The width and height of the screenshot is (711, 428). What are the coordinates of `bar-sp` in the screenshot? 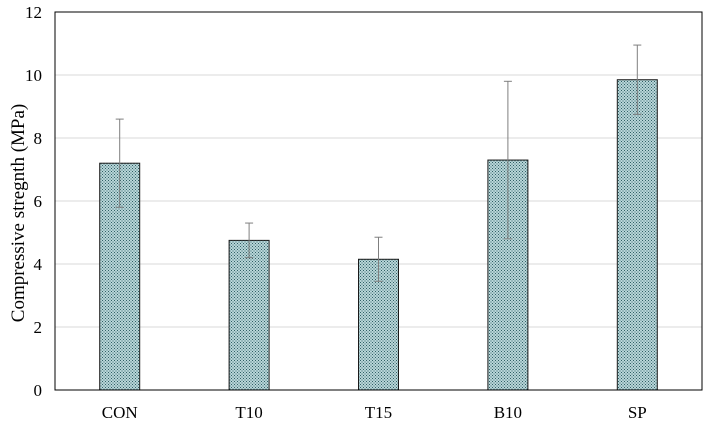 It's located at (637, 235).